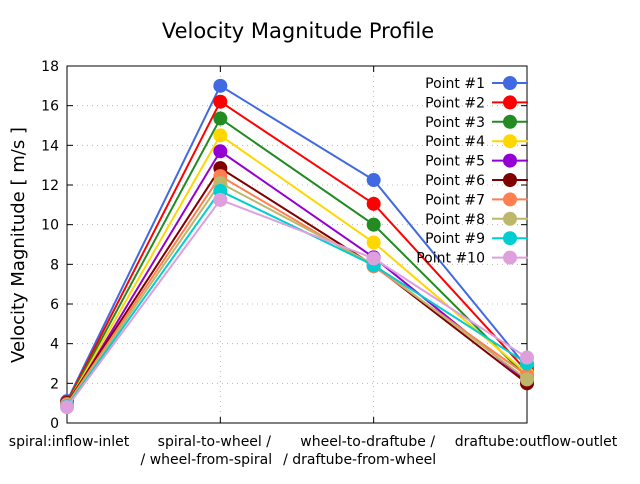 The image size is (640, 484). I want to click on legend-label: Point #8, so click(455, 220).